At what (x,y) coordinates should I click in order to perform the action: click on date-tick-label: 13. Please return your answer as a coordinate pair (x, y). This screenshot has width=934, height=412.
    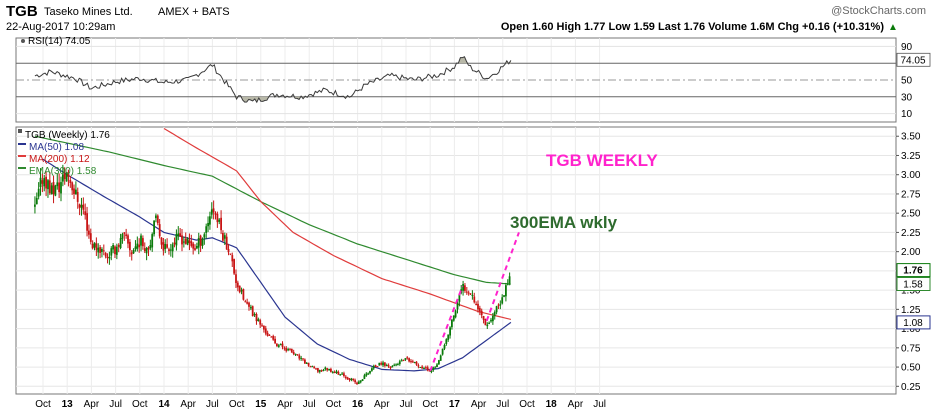
    Looking at the image, I should click on (68, 404).